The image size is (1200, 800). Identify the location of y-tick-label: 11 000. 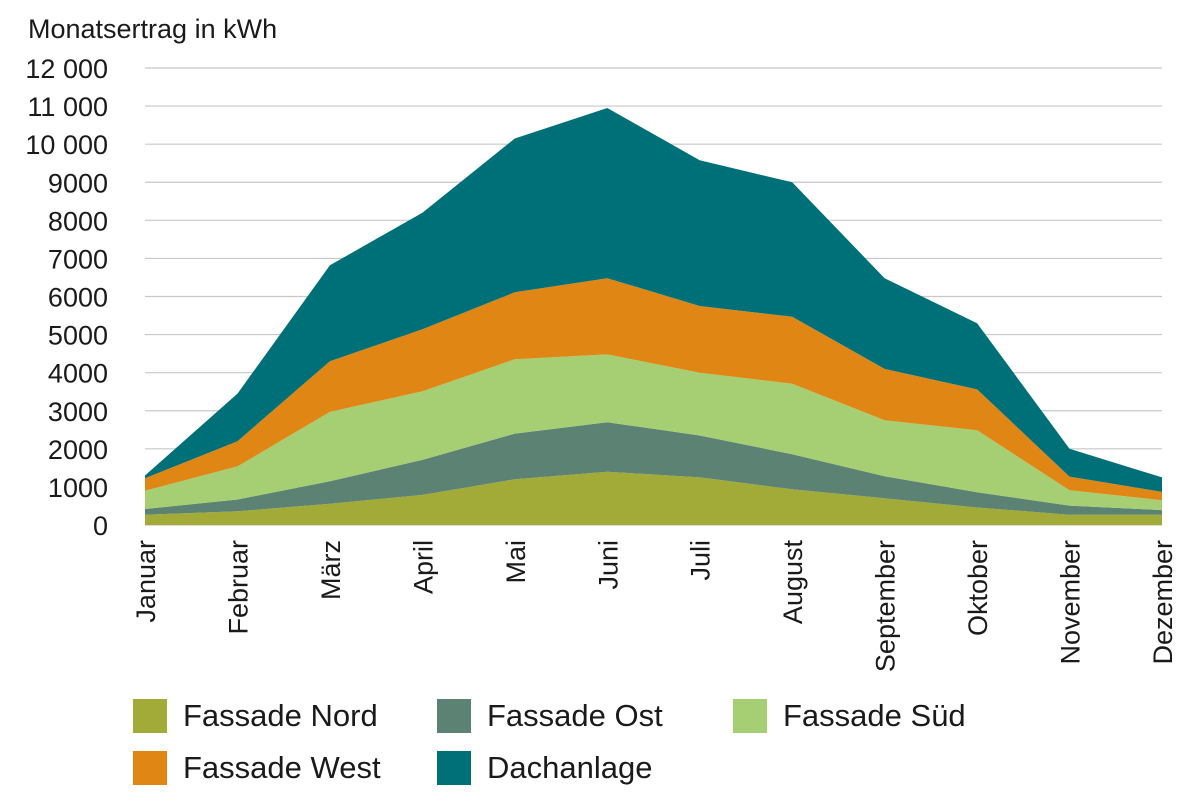
(67, 107).